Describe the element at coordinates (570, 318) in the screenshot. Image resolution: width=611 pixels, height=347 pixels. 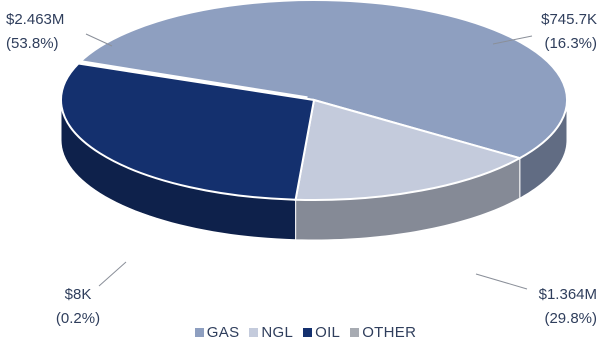
I see `data-label-percent-oil: (29.8%)` at that location.